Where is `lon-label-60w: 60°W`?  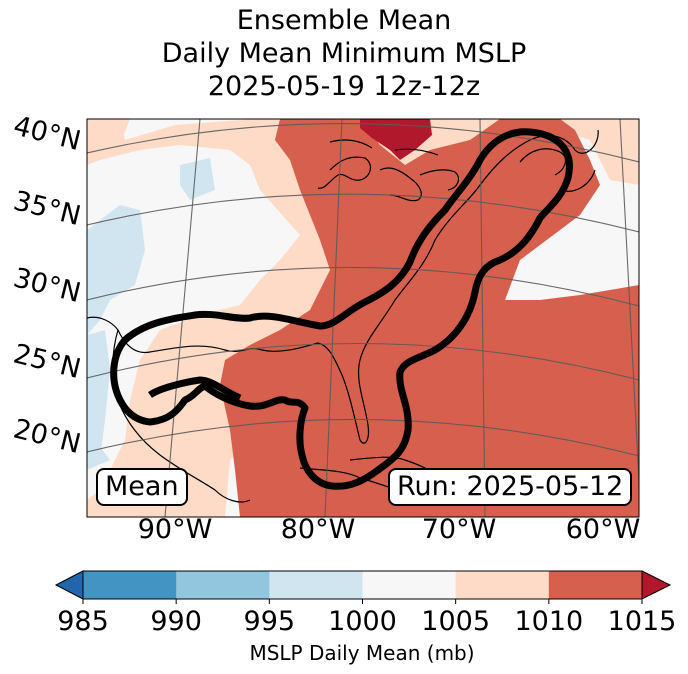
lon-label-60w: 60°W is located at coordinates (603, 529).